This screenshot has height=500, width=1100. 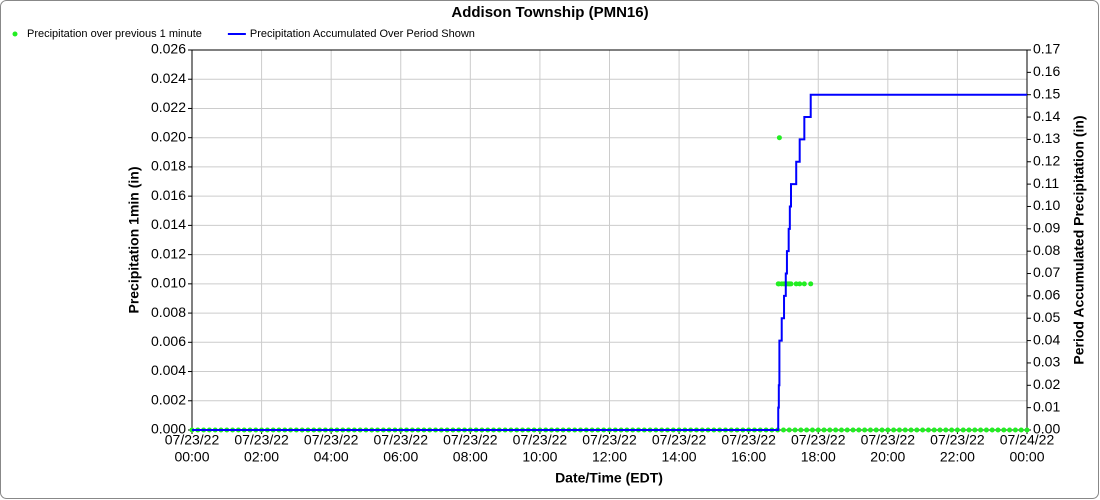 What do you see at coordinates (1079, 239) in the screenshot?
I see `y2-axis-label: Period Accumulated Precipitation (in)` at bounding box center [1079, 239].